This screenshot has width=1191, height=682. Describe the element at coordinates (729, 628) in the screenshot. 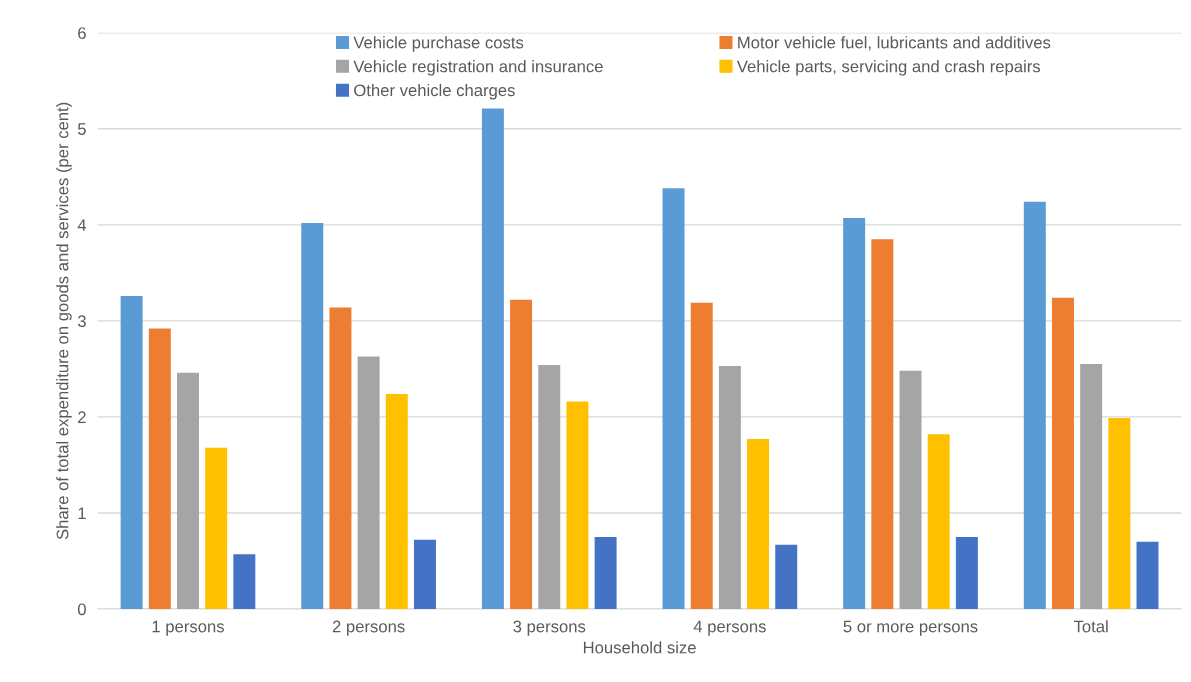

I see `x-tick-label: 4 persons` at that location.